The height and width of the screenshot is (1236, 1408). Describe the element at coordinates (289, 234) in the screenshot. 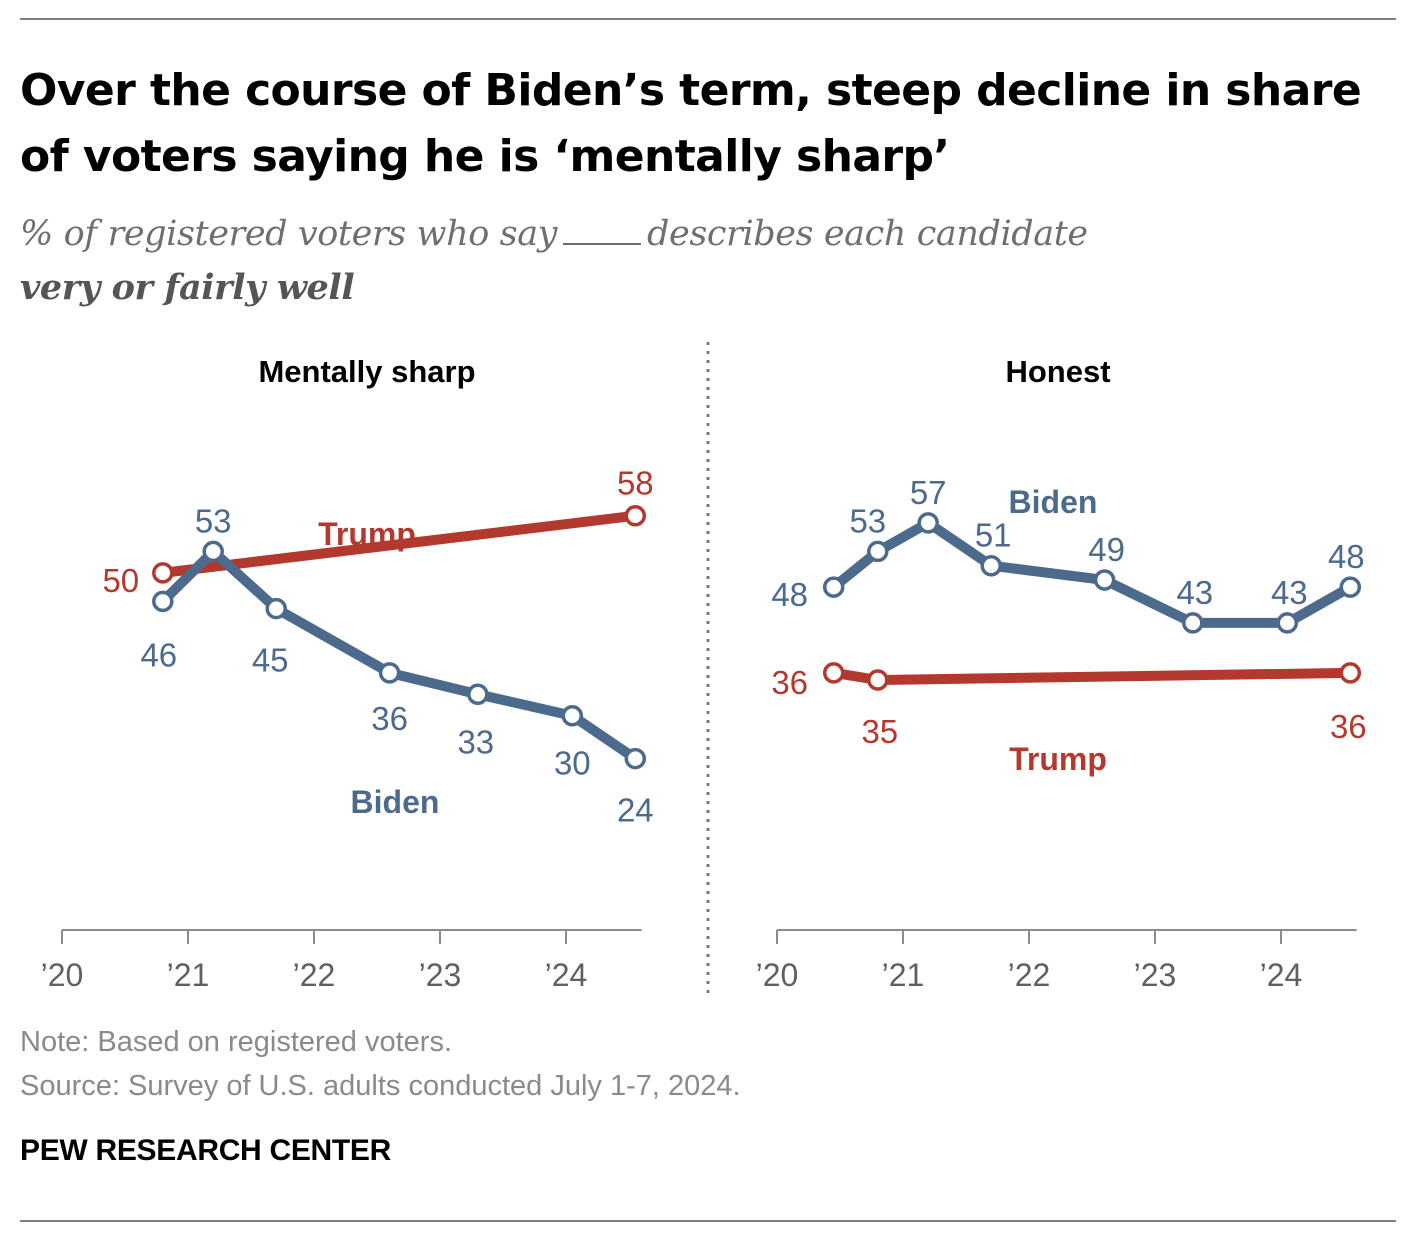

I see `subtitle-part1: % of registered voters who say` at that location.